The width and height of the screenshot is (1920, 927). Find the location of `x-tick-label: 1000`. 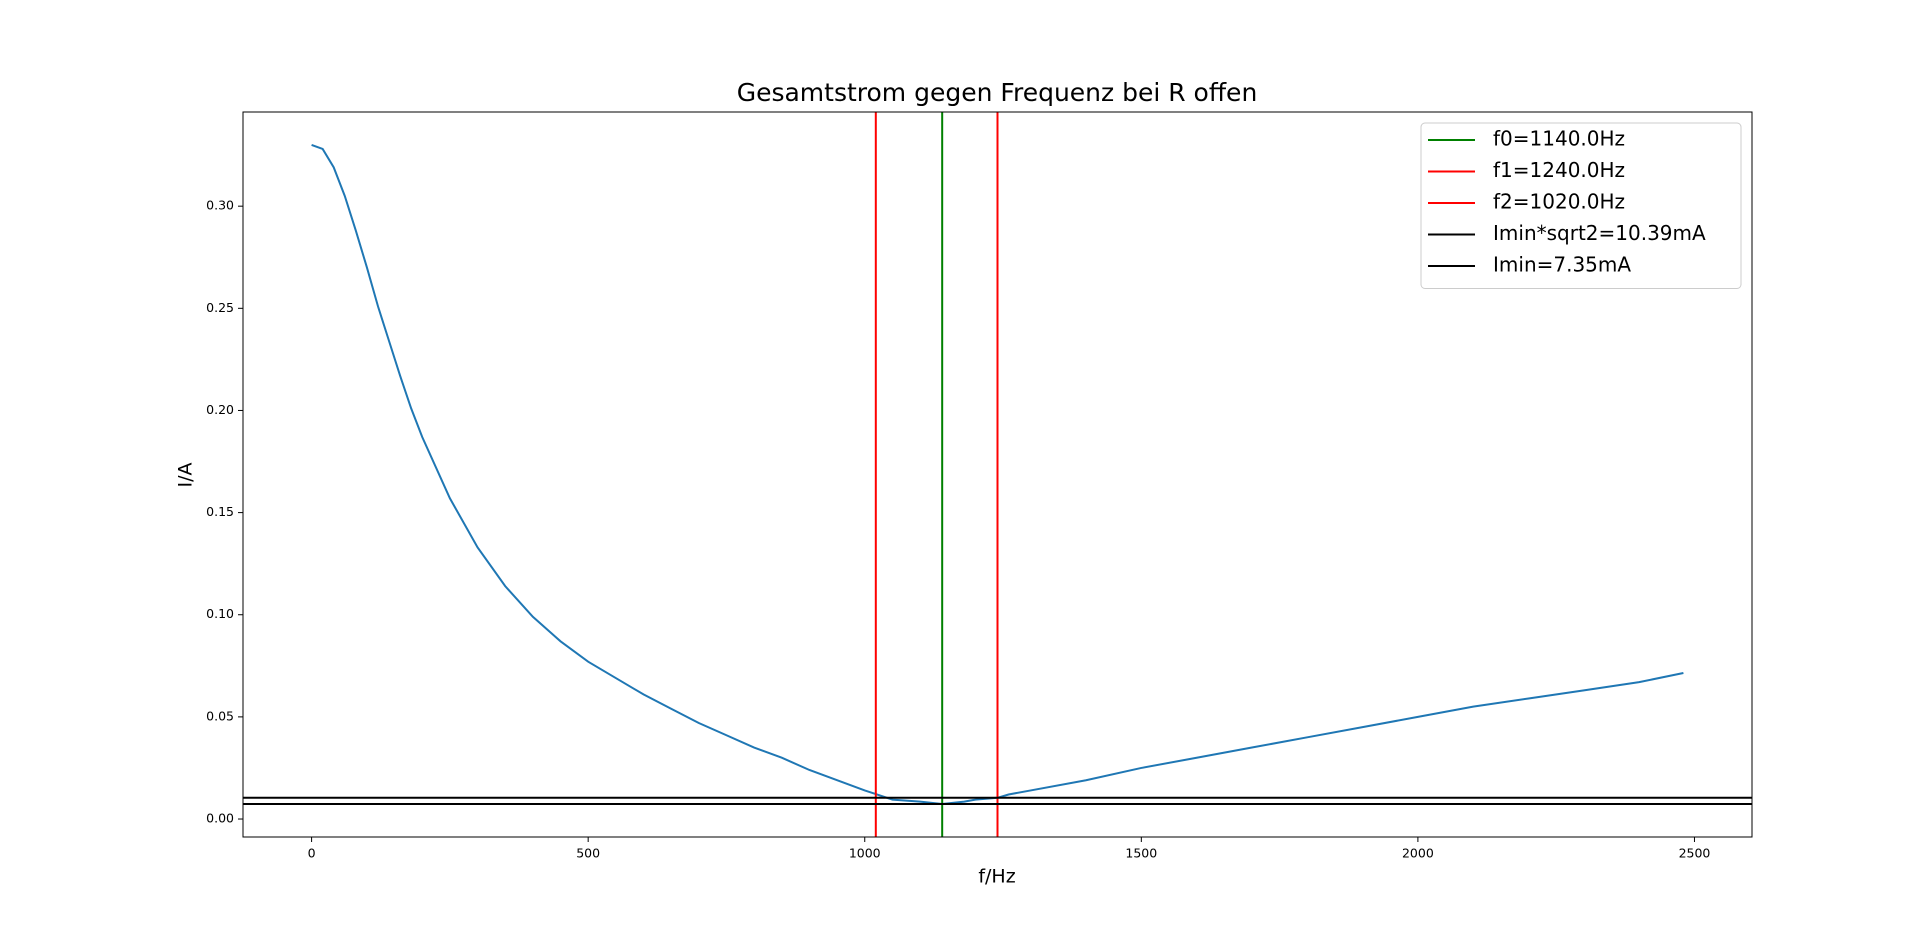

x-tick-label: 1000 is located at coordinates (865, 853).